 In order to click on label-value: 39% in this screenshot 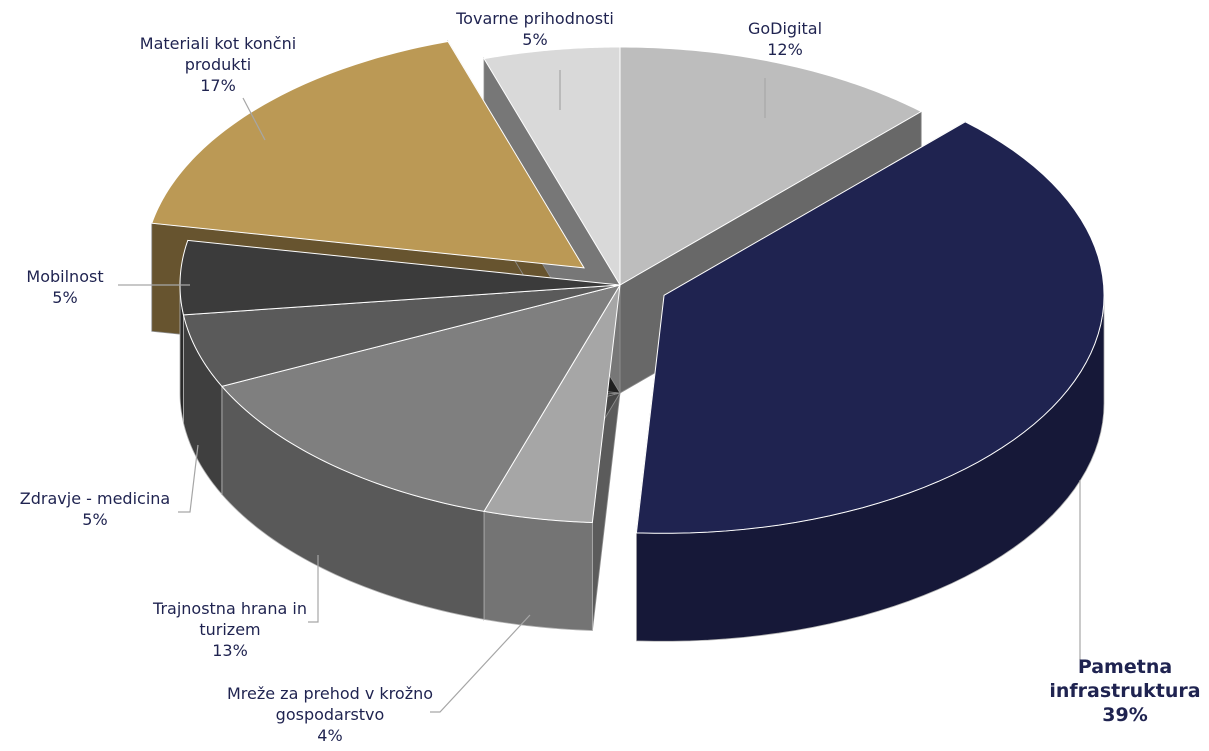, I will do `click(1125, 715)`.